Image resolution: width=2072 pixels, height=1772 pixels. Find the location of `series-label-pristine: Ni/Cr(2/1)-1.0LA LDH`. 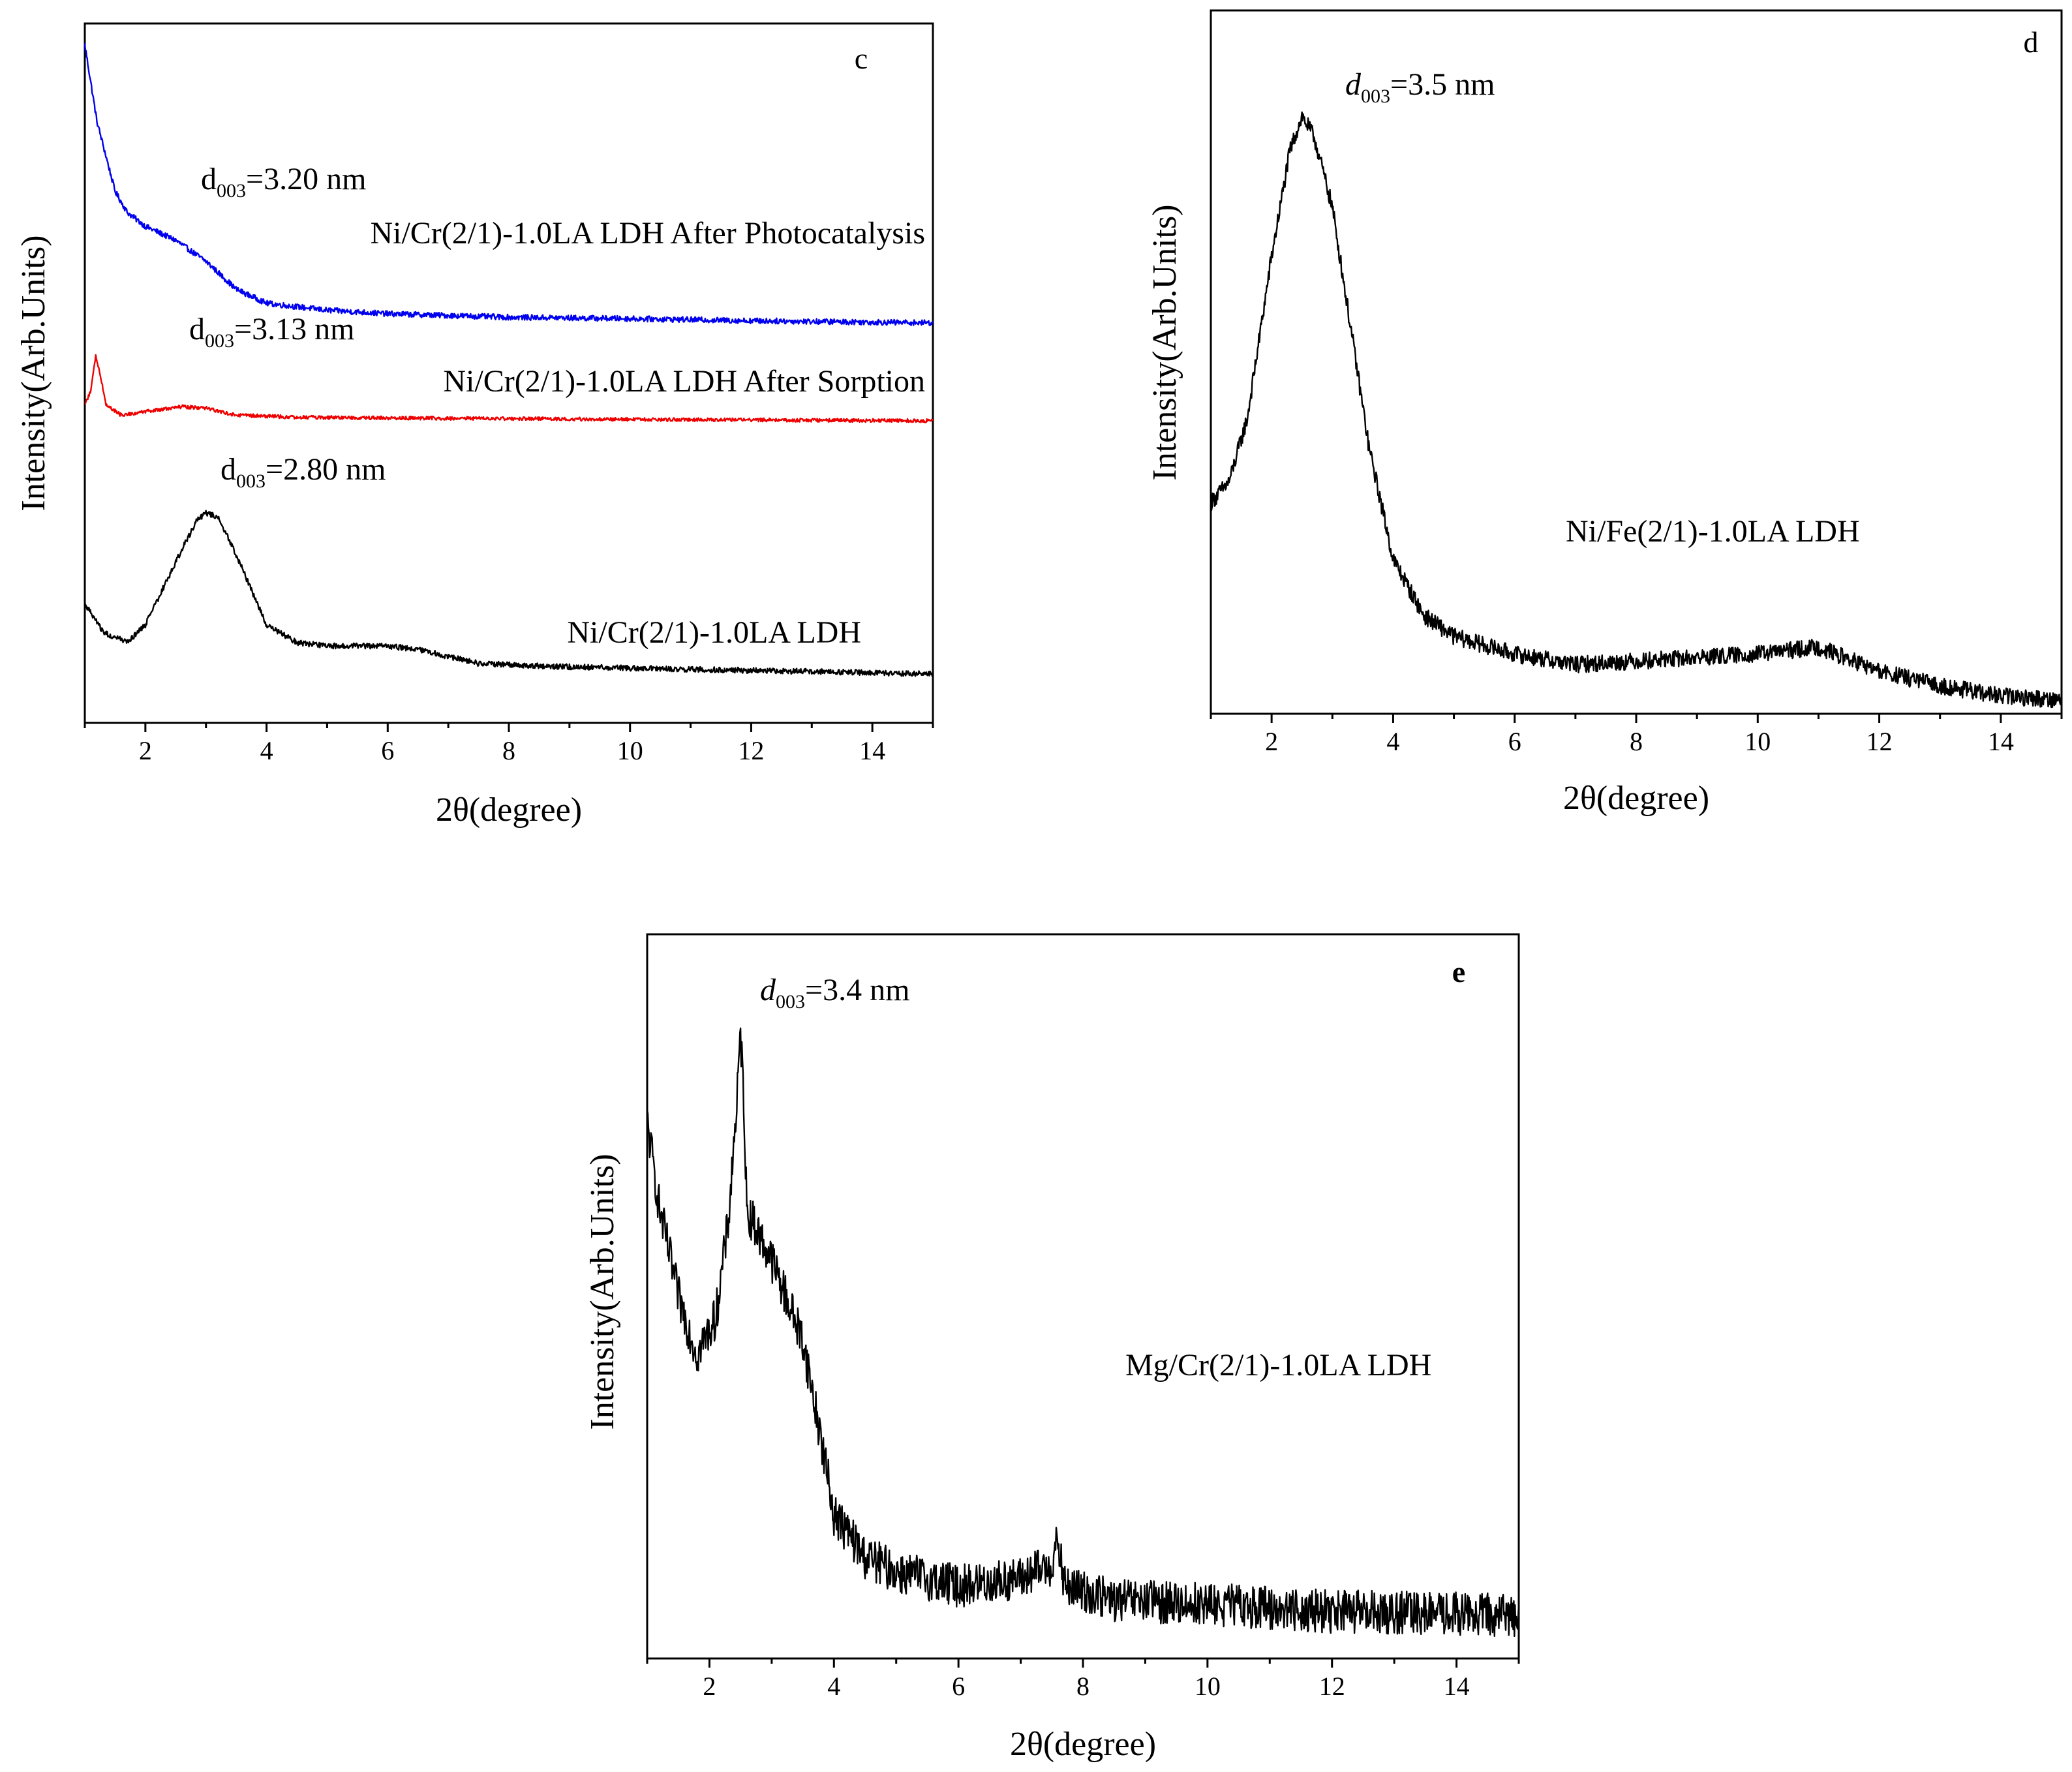

series-label-pristine: Ni/Cr(2/1)-1.0LA LDH is located at coordinates (714, 632).